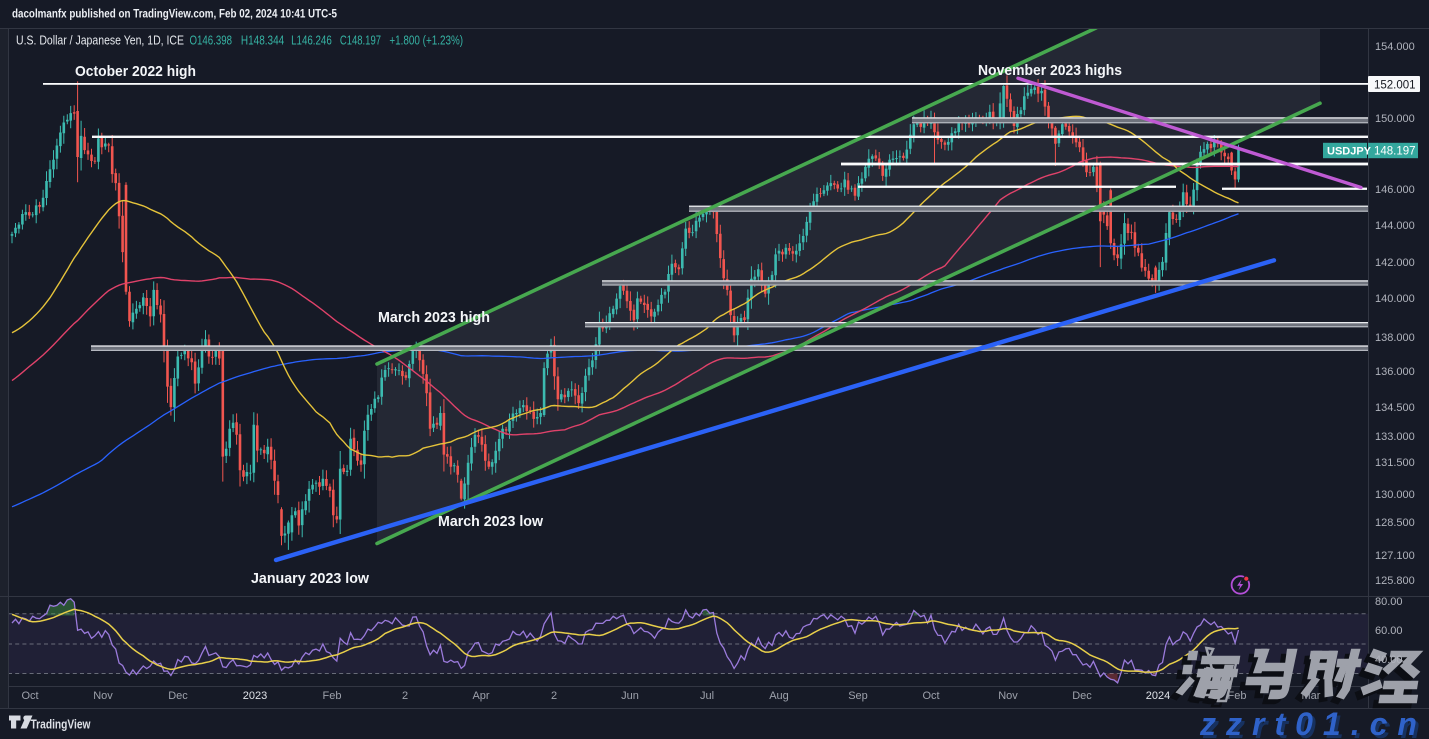 Image resolution: width=1429 pixels, height=739 pixels. What do you see at coordinates (1395, 556) in the screenshot?
I see `svg-text: 127.100` at bounding box center [1395, 556].